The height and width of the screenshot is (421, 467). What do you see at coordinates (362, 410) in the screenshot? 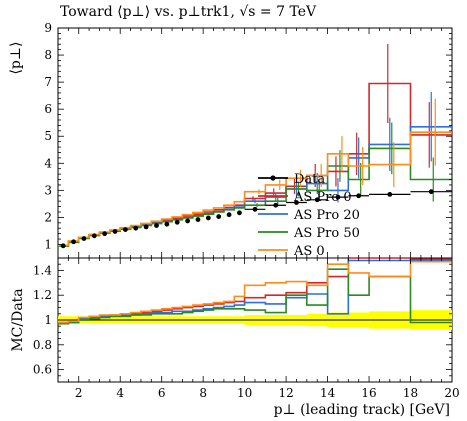
I see `x-axis-label: p⊥ (leading track) [GeV]` at bounding box center [362, 410].